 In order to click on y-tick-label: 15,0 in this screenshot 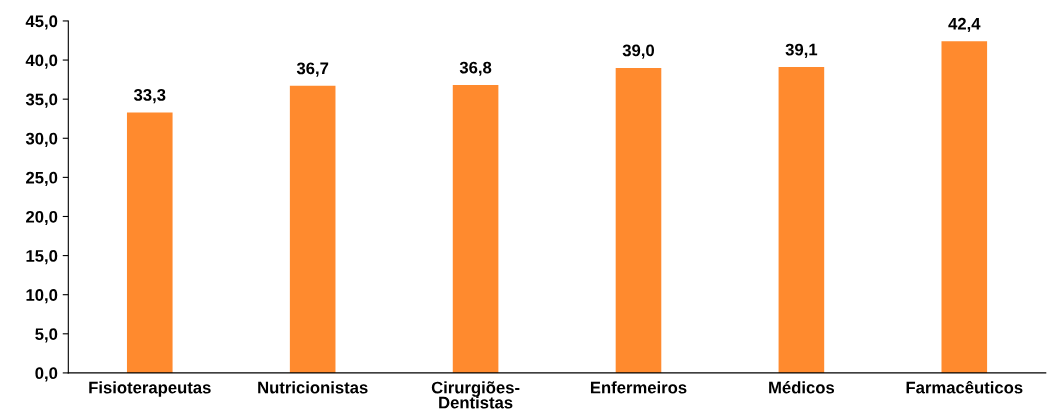, I will do `click(42, 257)`.